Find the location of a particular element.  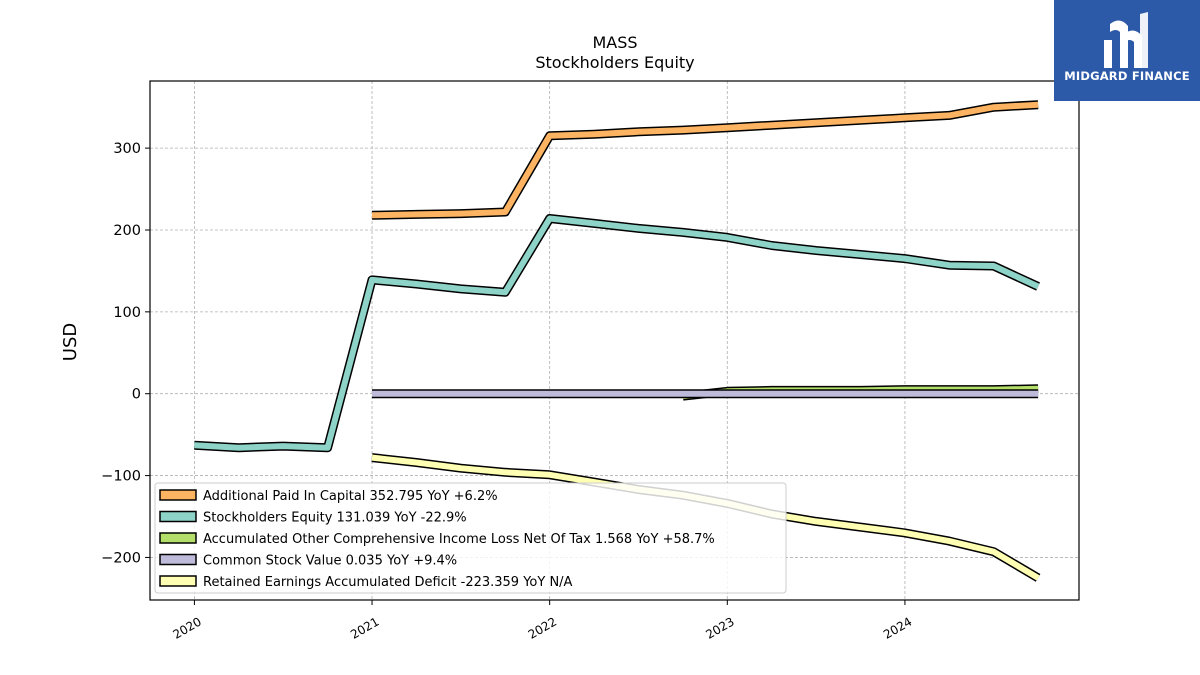

brand-logo: MIDGARD FINANCE is located at coordinates (1127, 50).